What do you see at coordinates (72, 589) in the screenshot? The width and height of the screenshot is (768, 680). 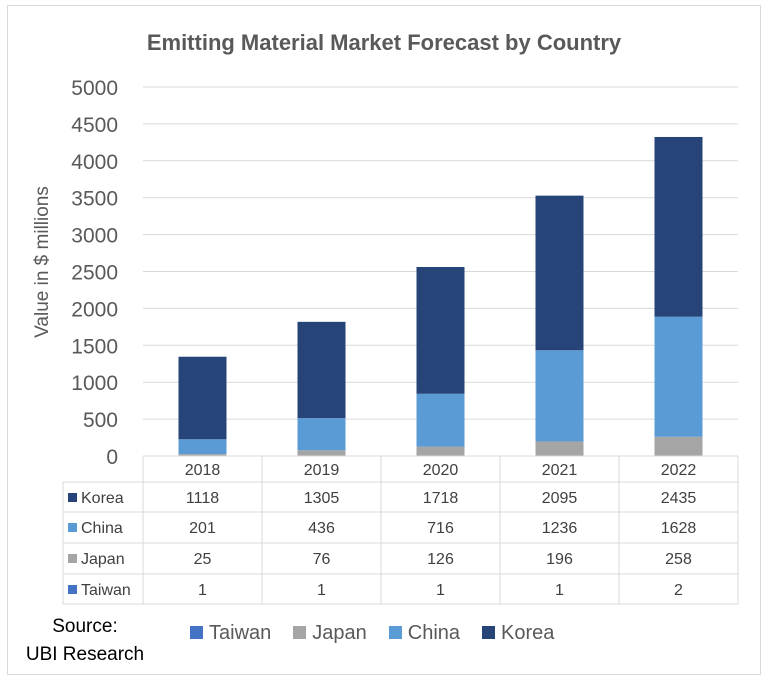 I see `table-legend-key-taiwan` at bounding box center [72, 589].